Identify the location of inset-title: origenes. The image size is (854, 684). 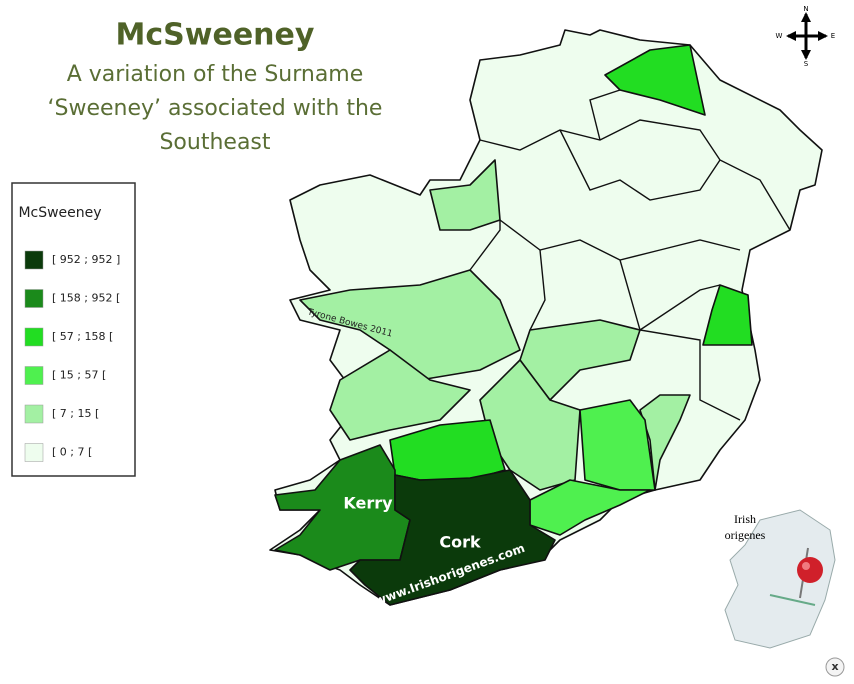
(745, 535).